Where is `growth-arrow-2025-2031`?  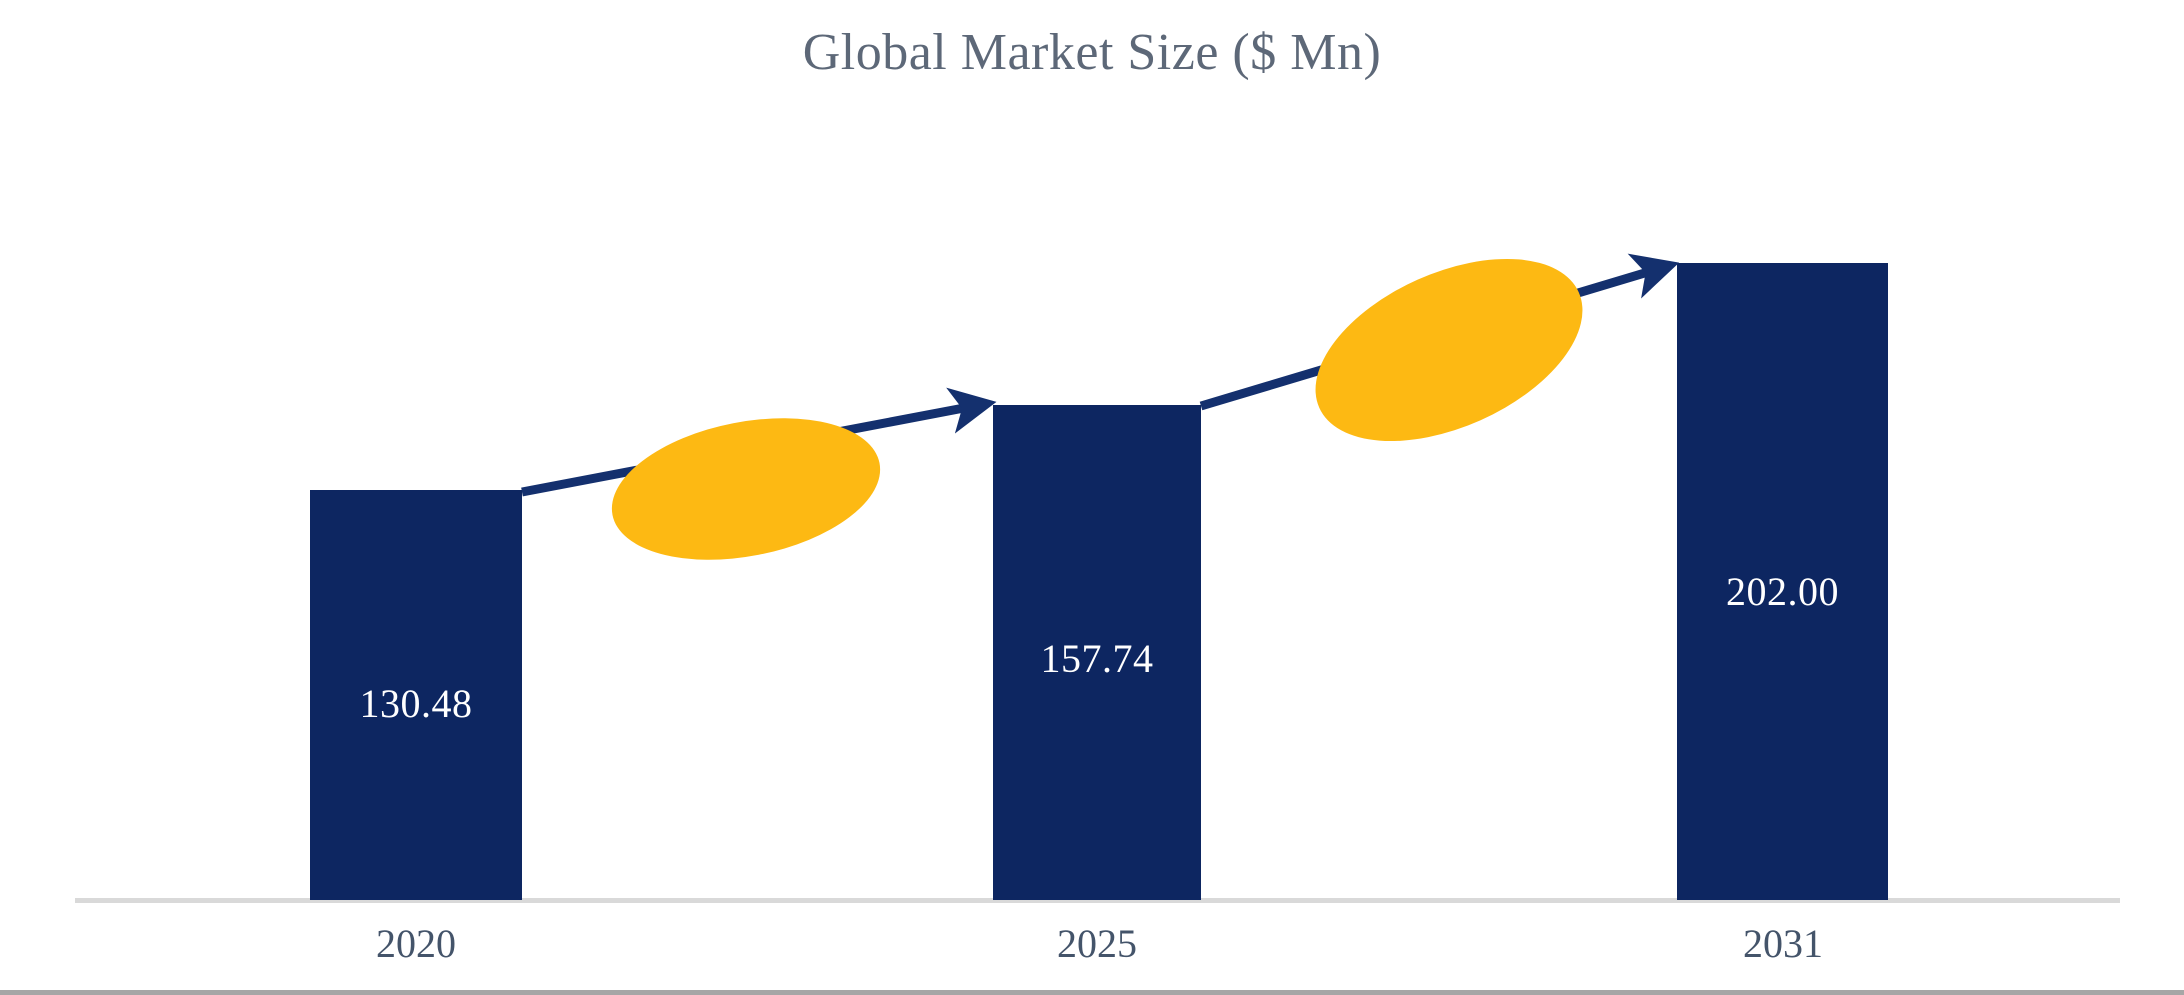 growth-arrow-2025-2031 is located at coordinates (1439, 332).